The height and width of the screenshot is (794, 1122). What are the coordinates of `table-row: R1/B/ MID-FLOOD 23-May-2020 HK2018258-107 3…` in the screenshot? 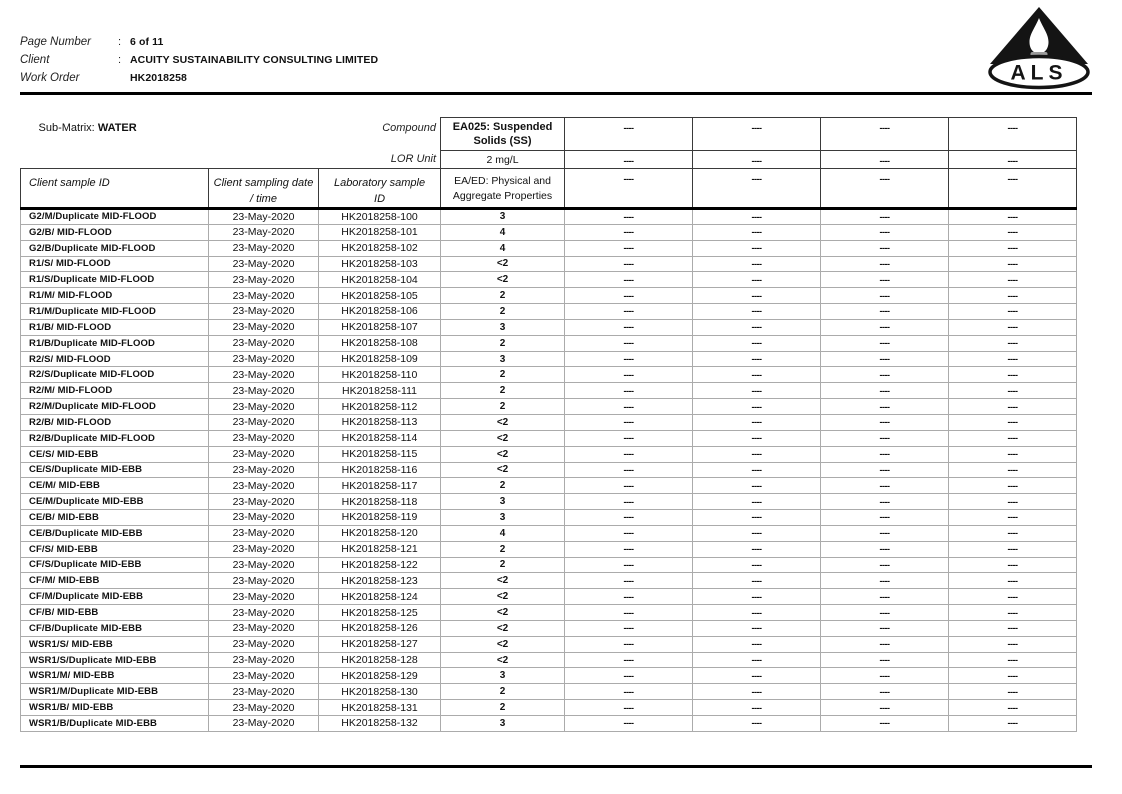 It's located at (549, 327).